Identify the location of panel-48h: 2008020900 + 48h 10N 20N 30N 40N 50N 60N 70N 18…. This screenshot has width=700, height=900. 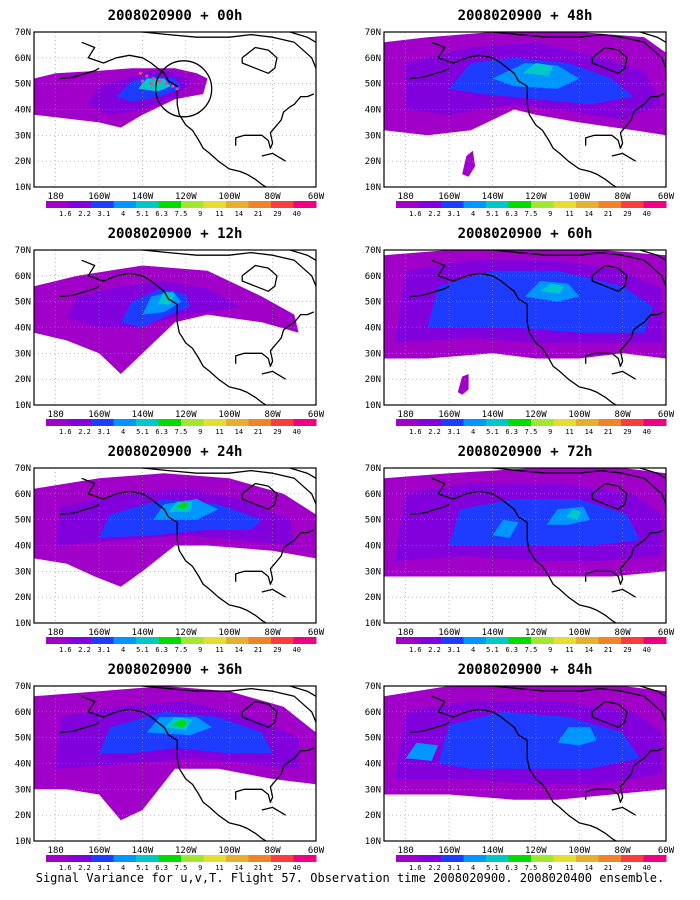
(525, 109).